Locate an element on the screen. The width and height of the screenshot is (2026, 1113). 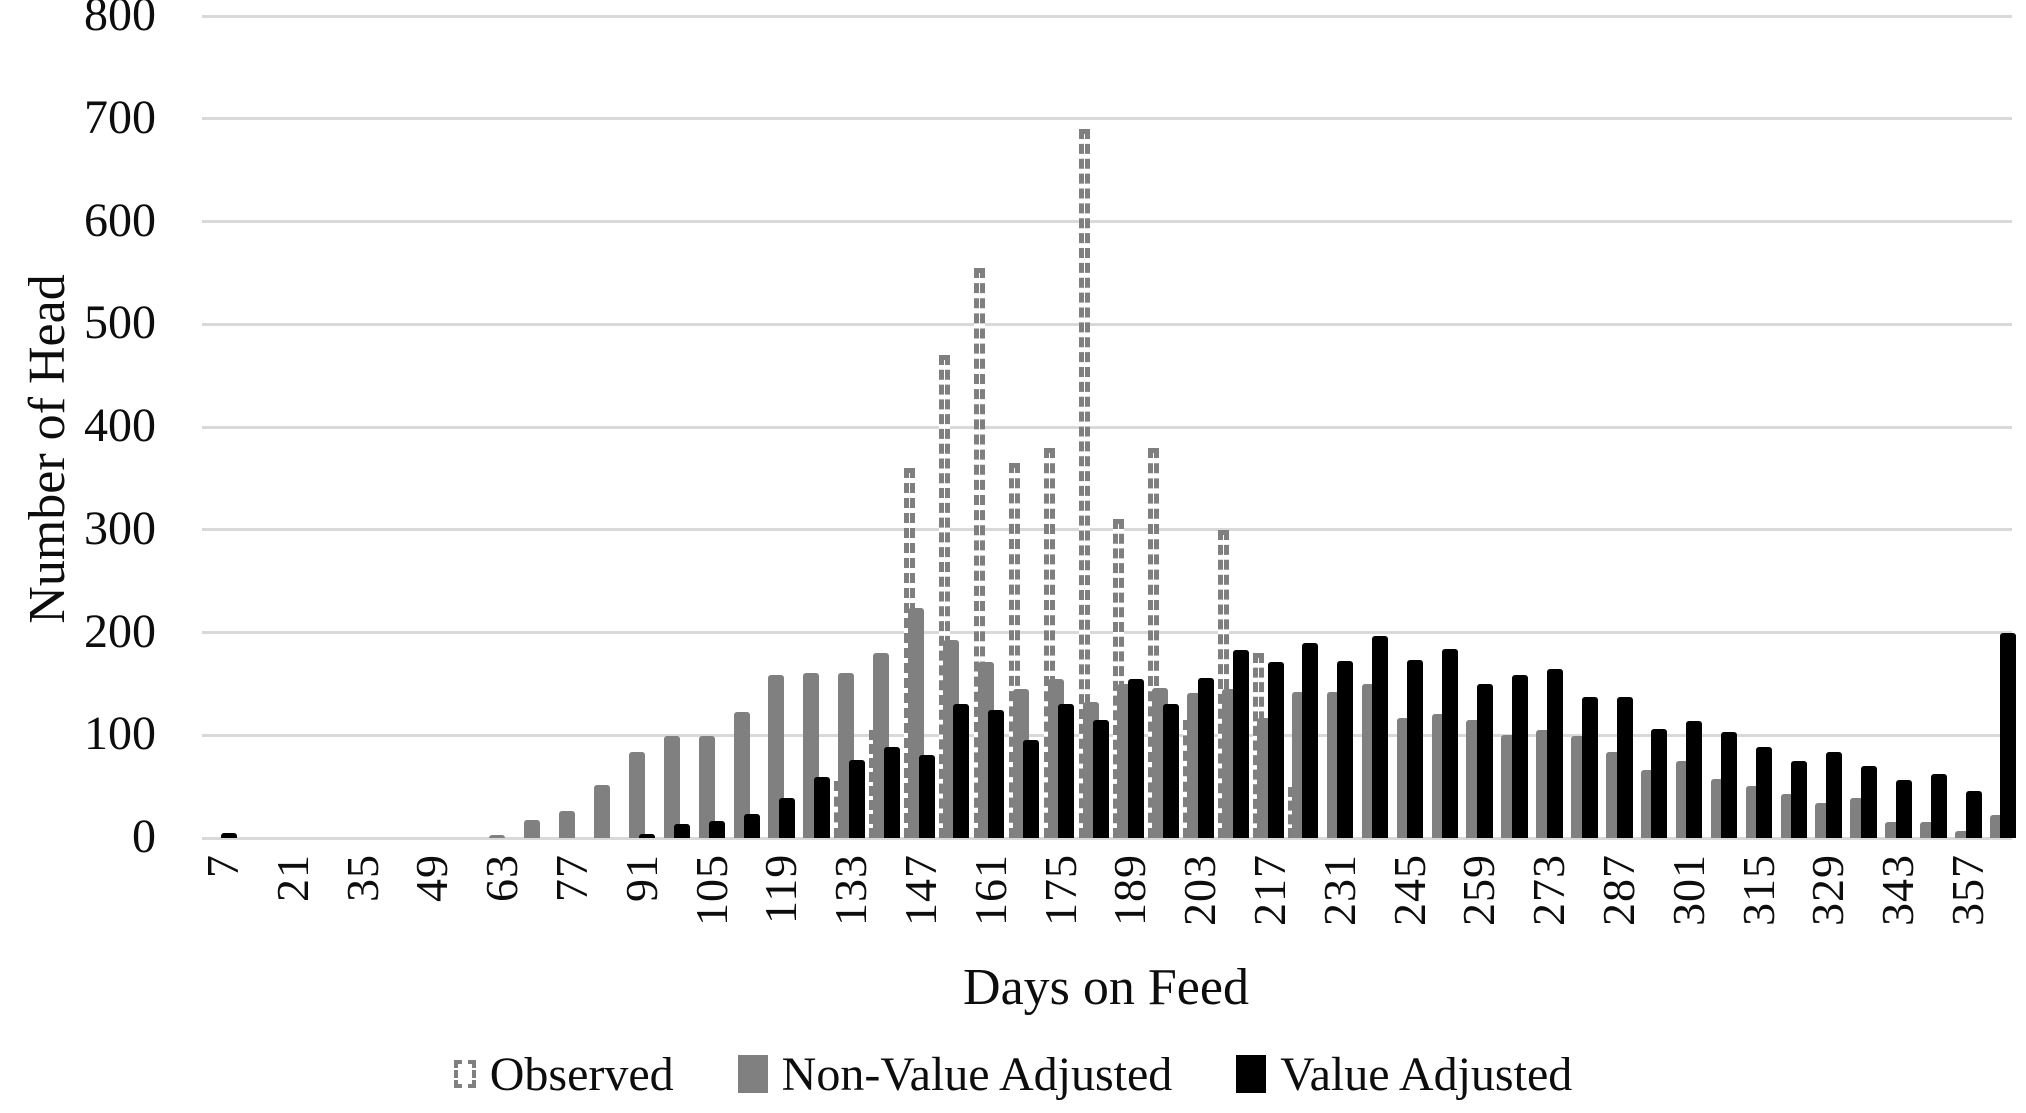
x-tick-label-217: 217 is located at coordinates (1269, 890).